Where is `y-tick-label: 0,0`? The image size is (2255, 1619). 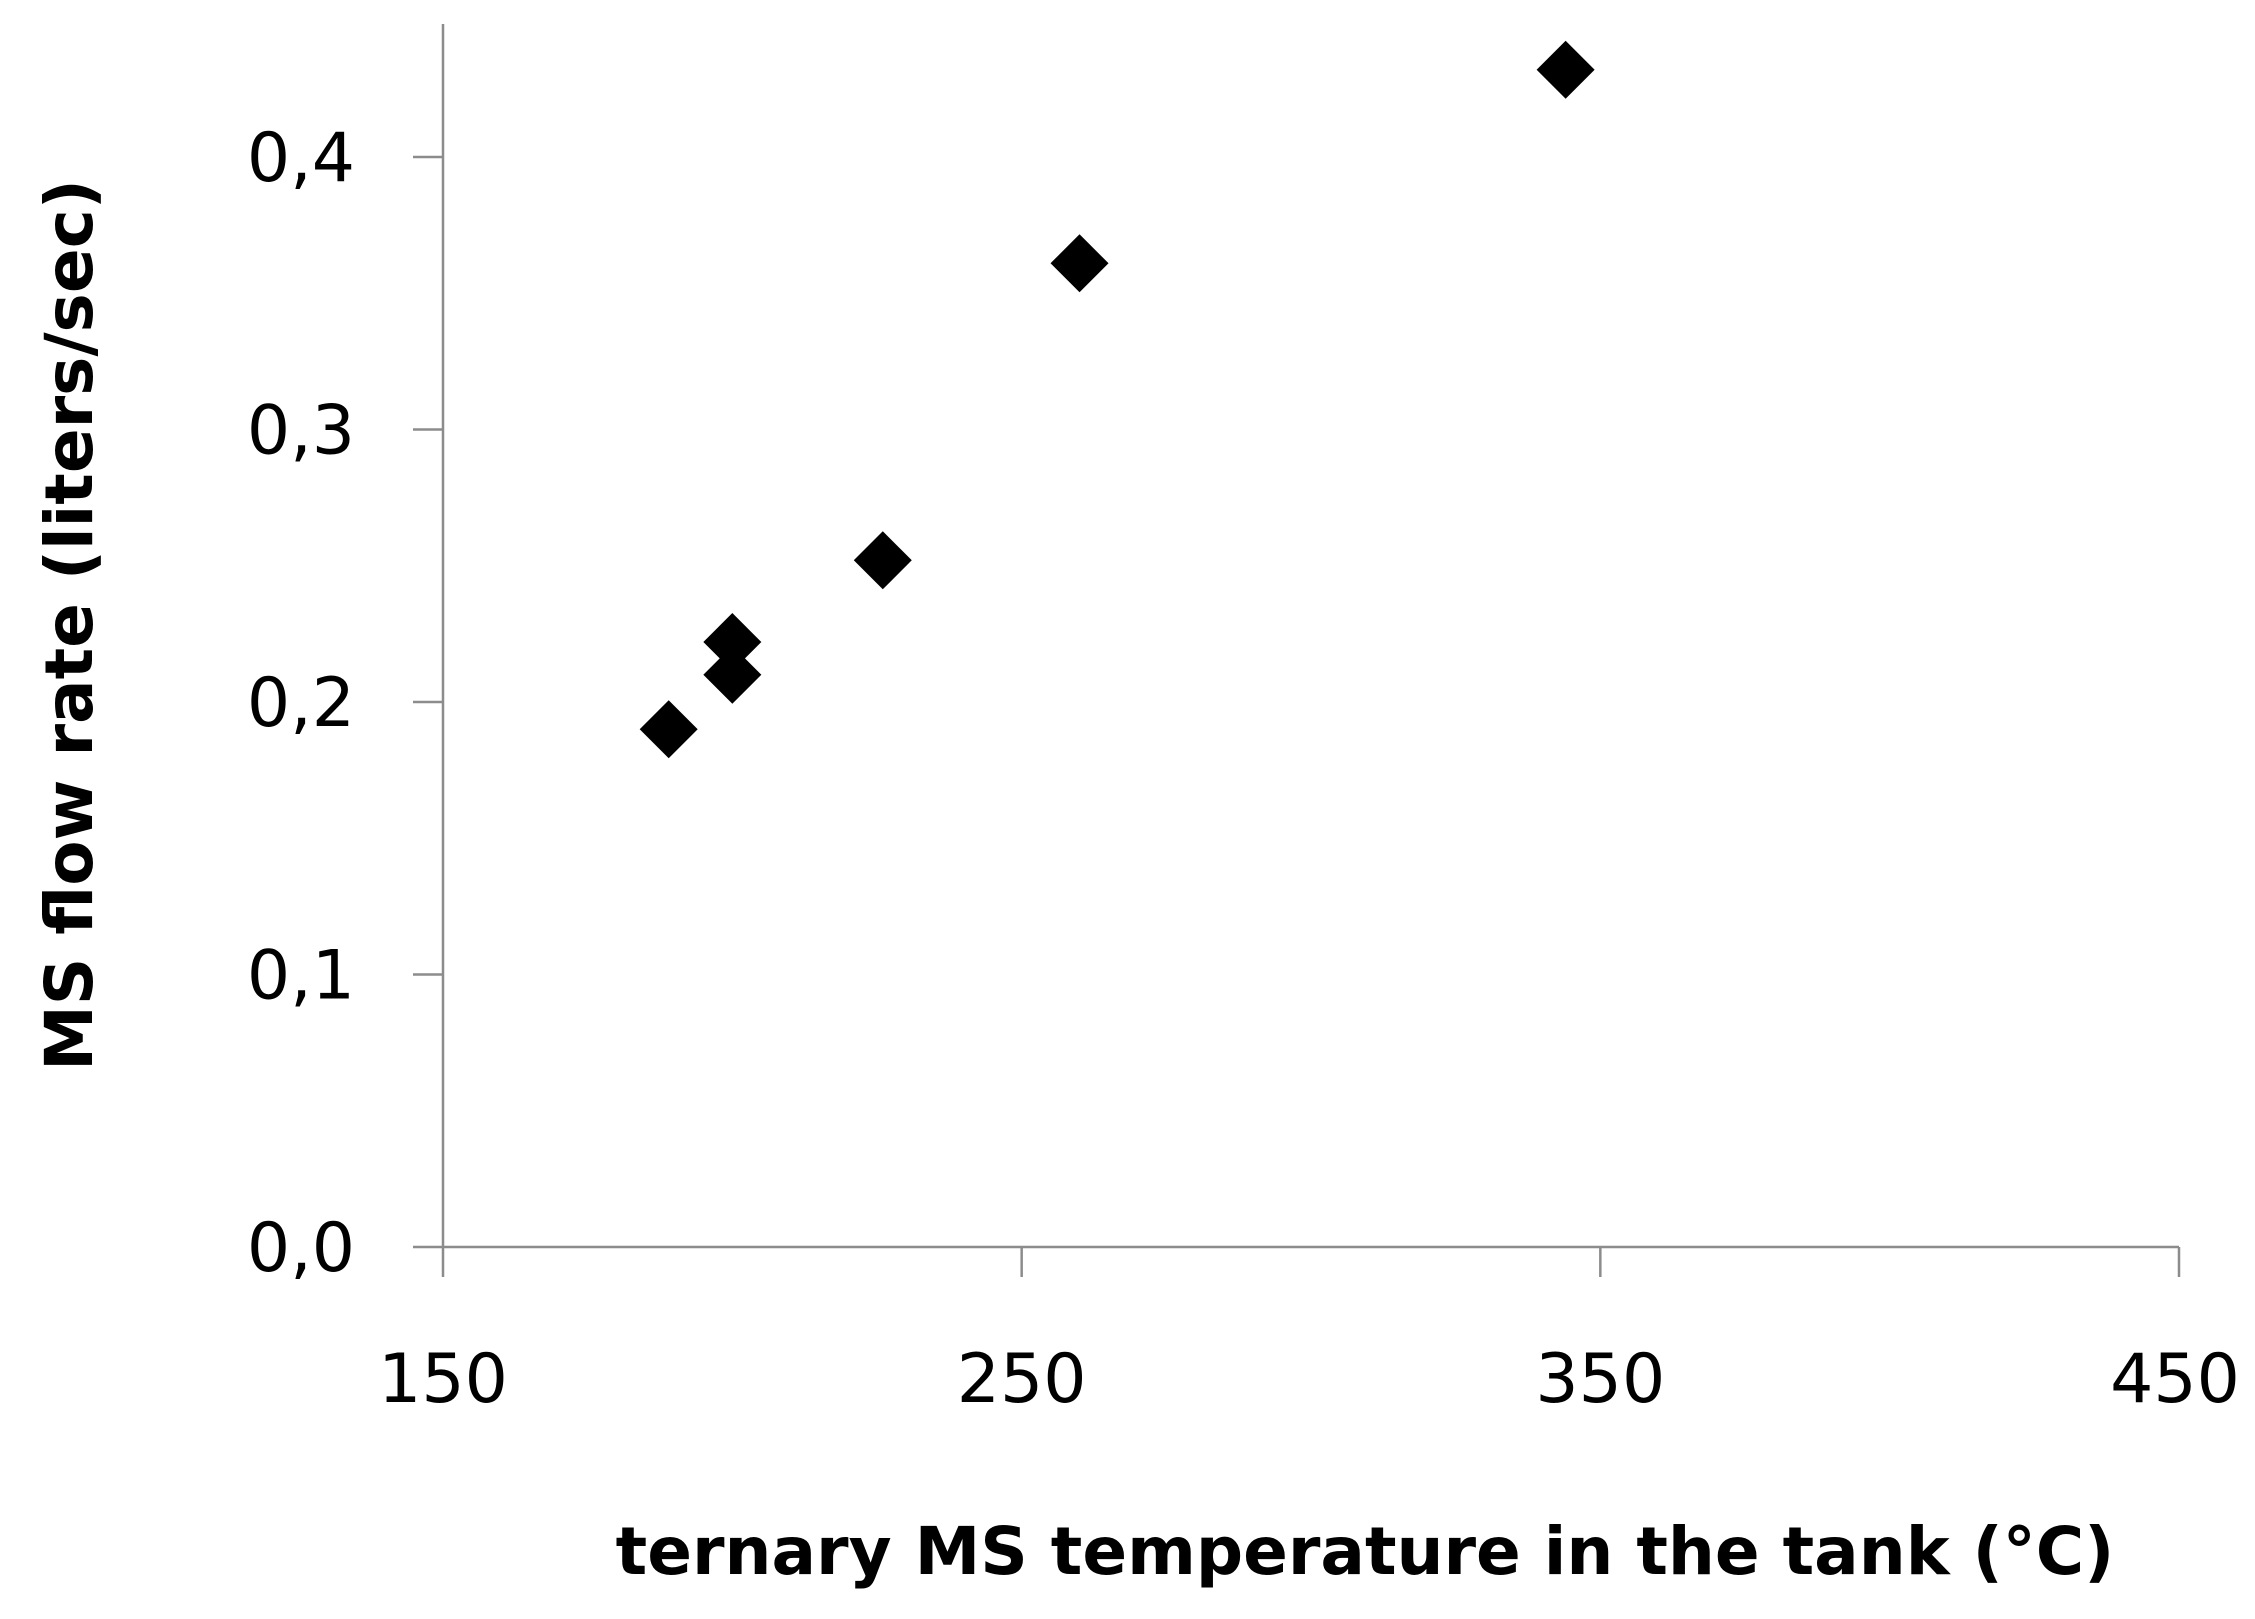
y-tick-label: 0,0 is located at coordinates (301, 1248).